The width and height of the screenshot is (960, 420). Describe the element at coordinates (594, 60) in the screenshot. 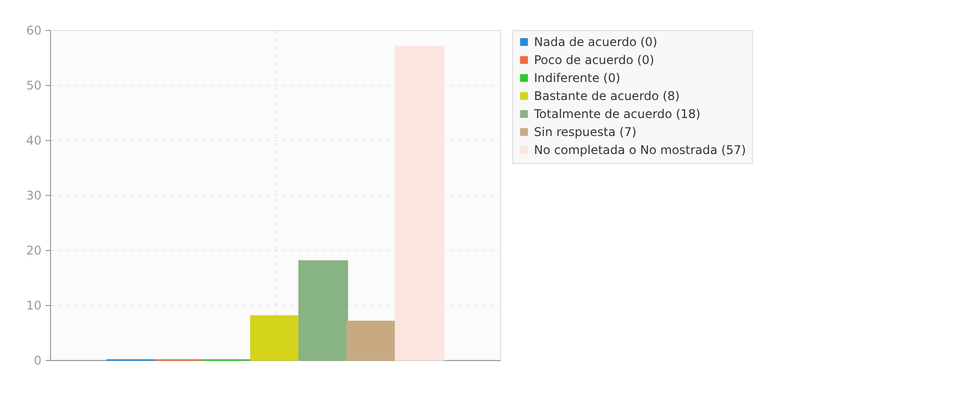

I see `legend-label: Poco de acuerdo (0)` at that location.